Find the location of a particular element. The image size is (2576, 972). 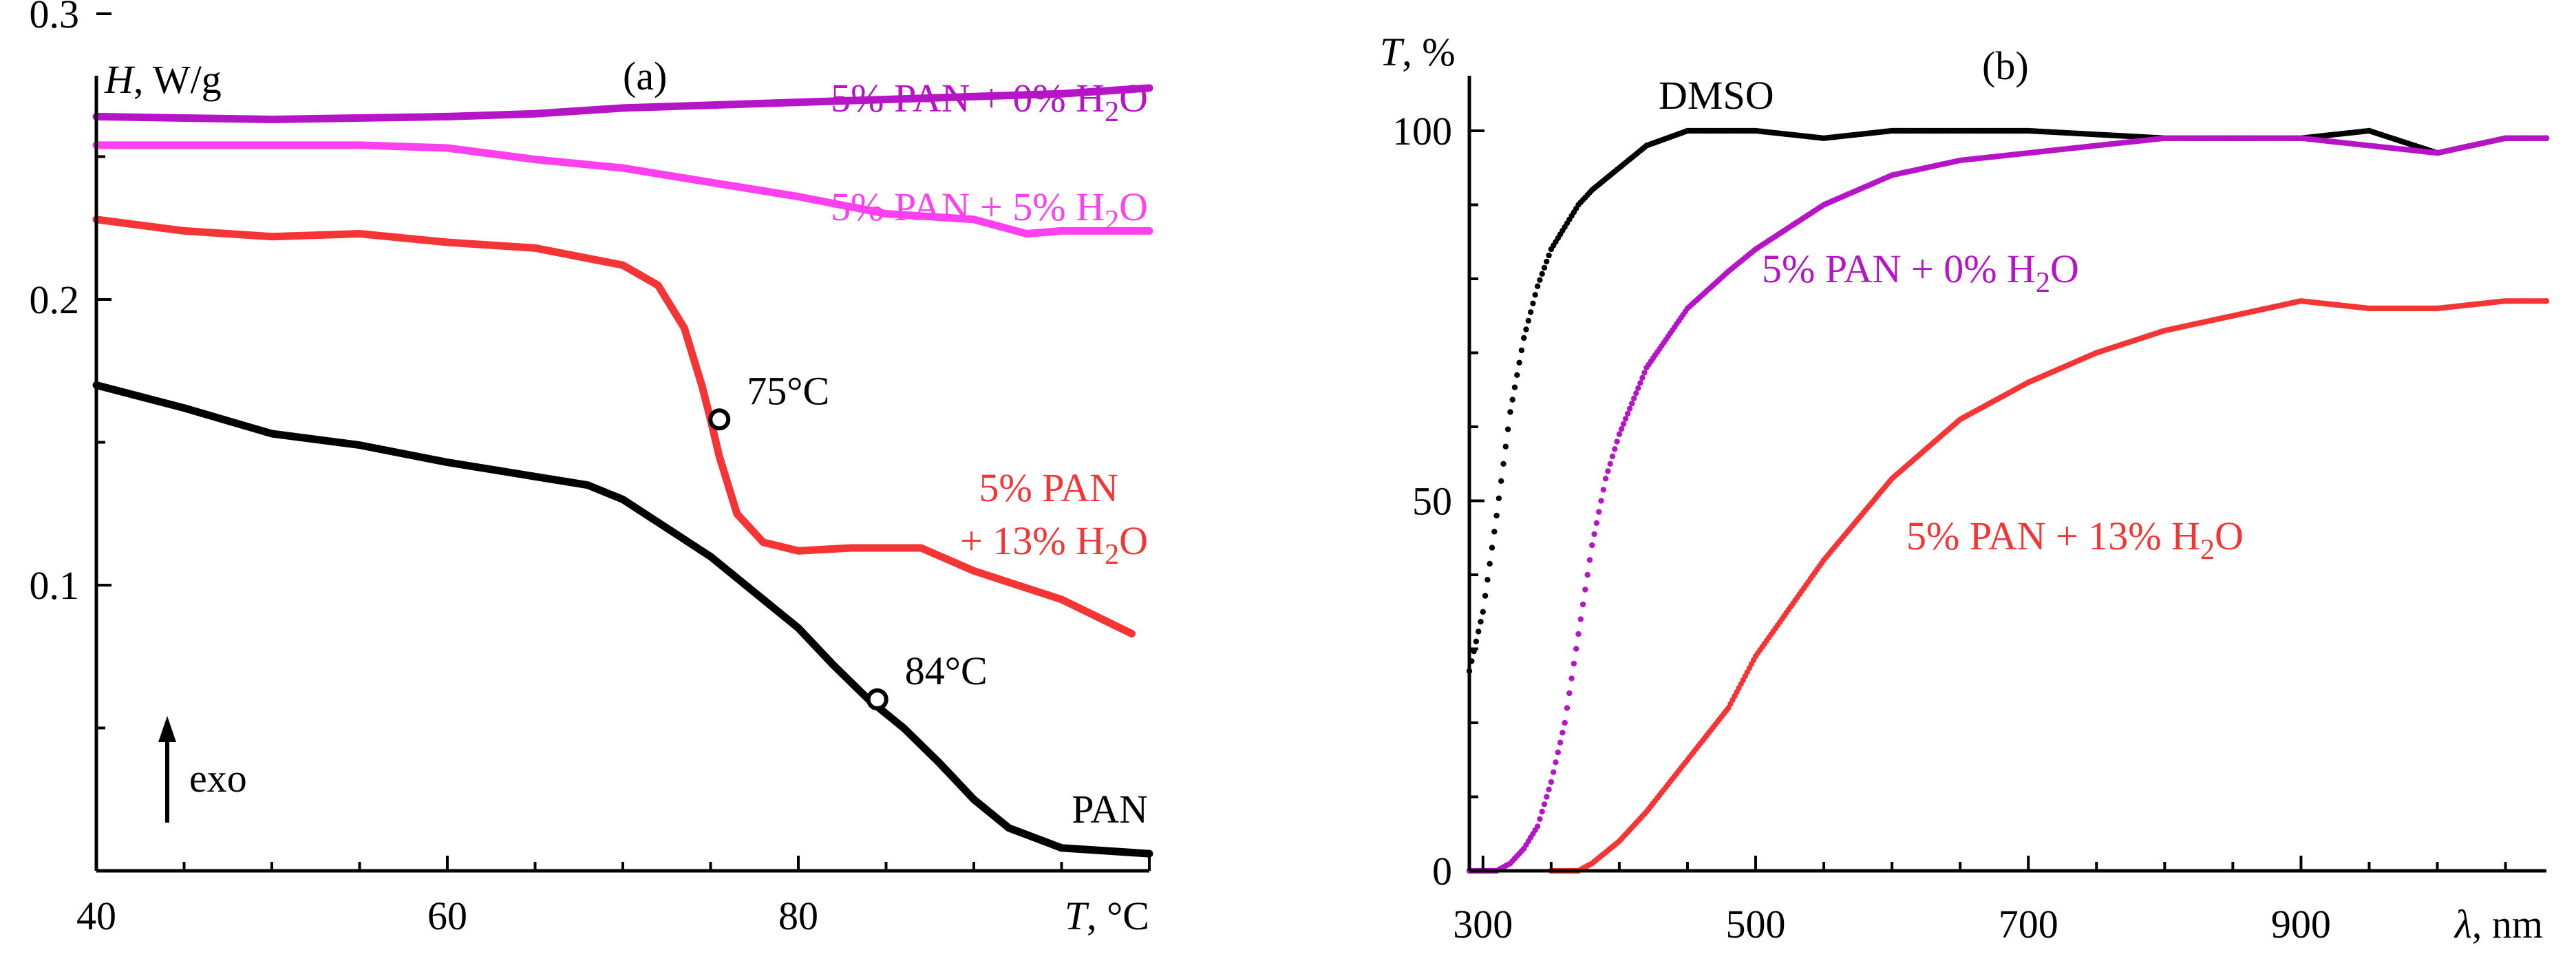

panel-b-legend-13pct-sub: 2 is located at coordinates (2207, 550).